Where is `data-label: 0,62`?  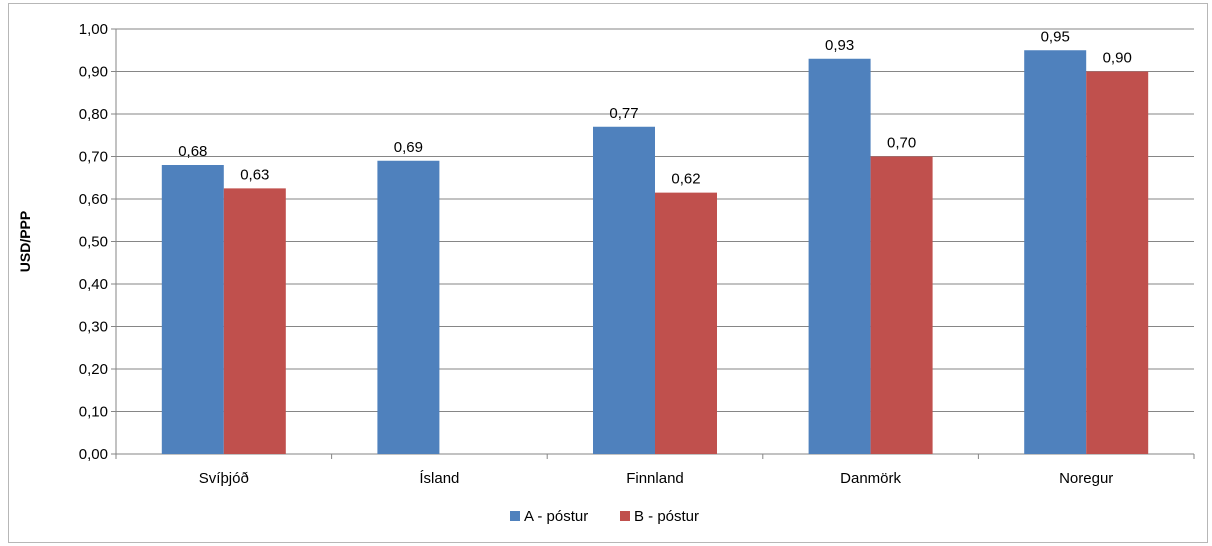
data-label: 0,62 is located at coordinates (685, 179).